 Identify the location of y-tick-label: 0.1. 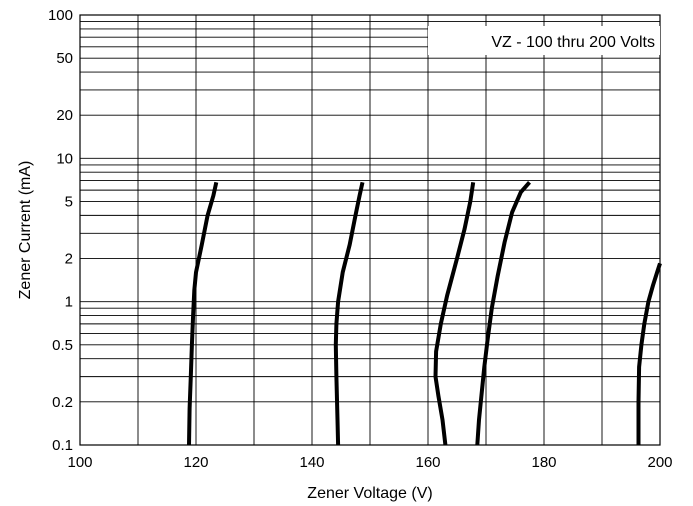
(62, 445).